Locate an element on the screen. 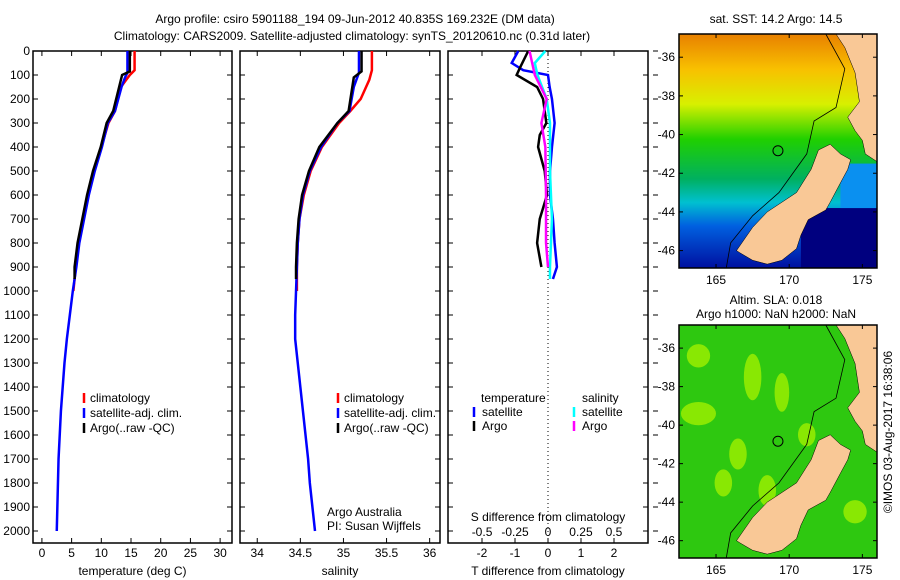 This screenshot has width=900, height=580. map-title: sat. SST: 14.2 Argo: 14.5 is located at coordinates (776, 19).